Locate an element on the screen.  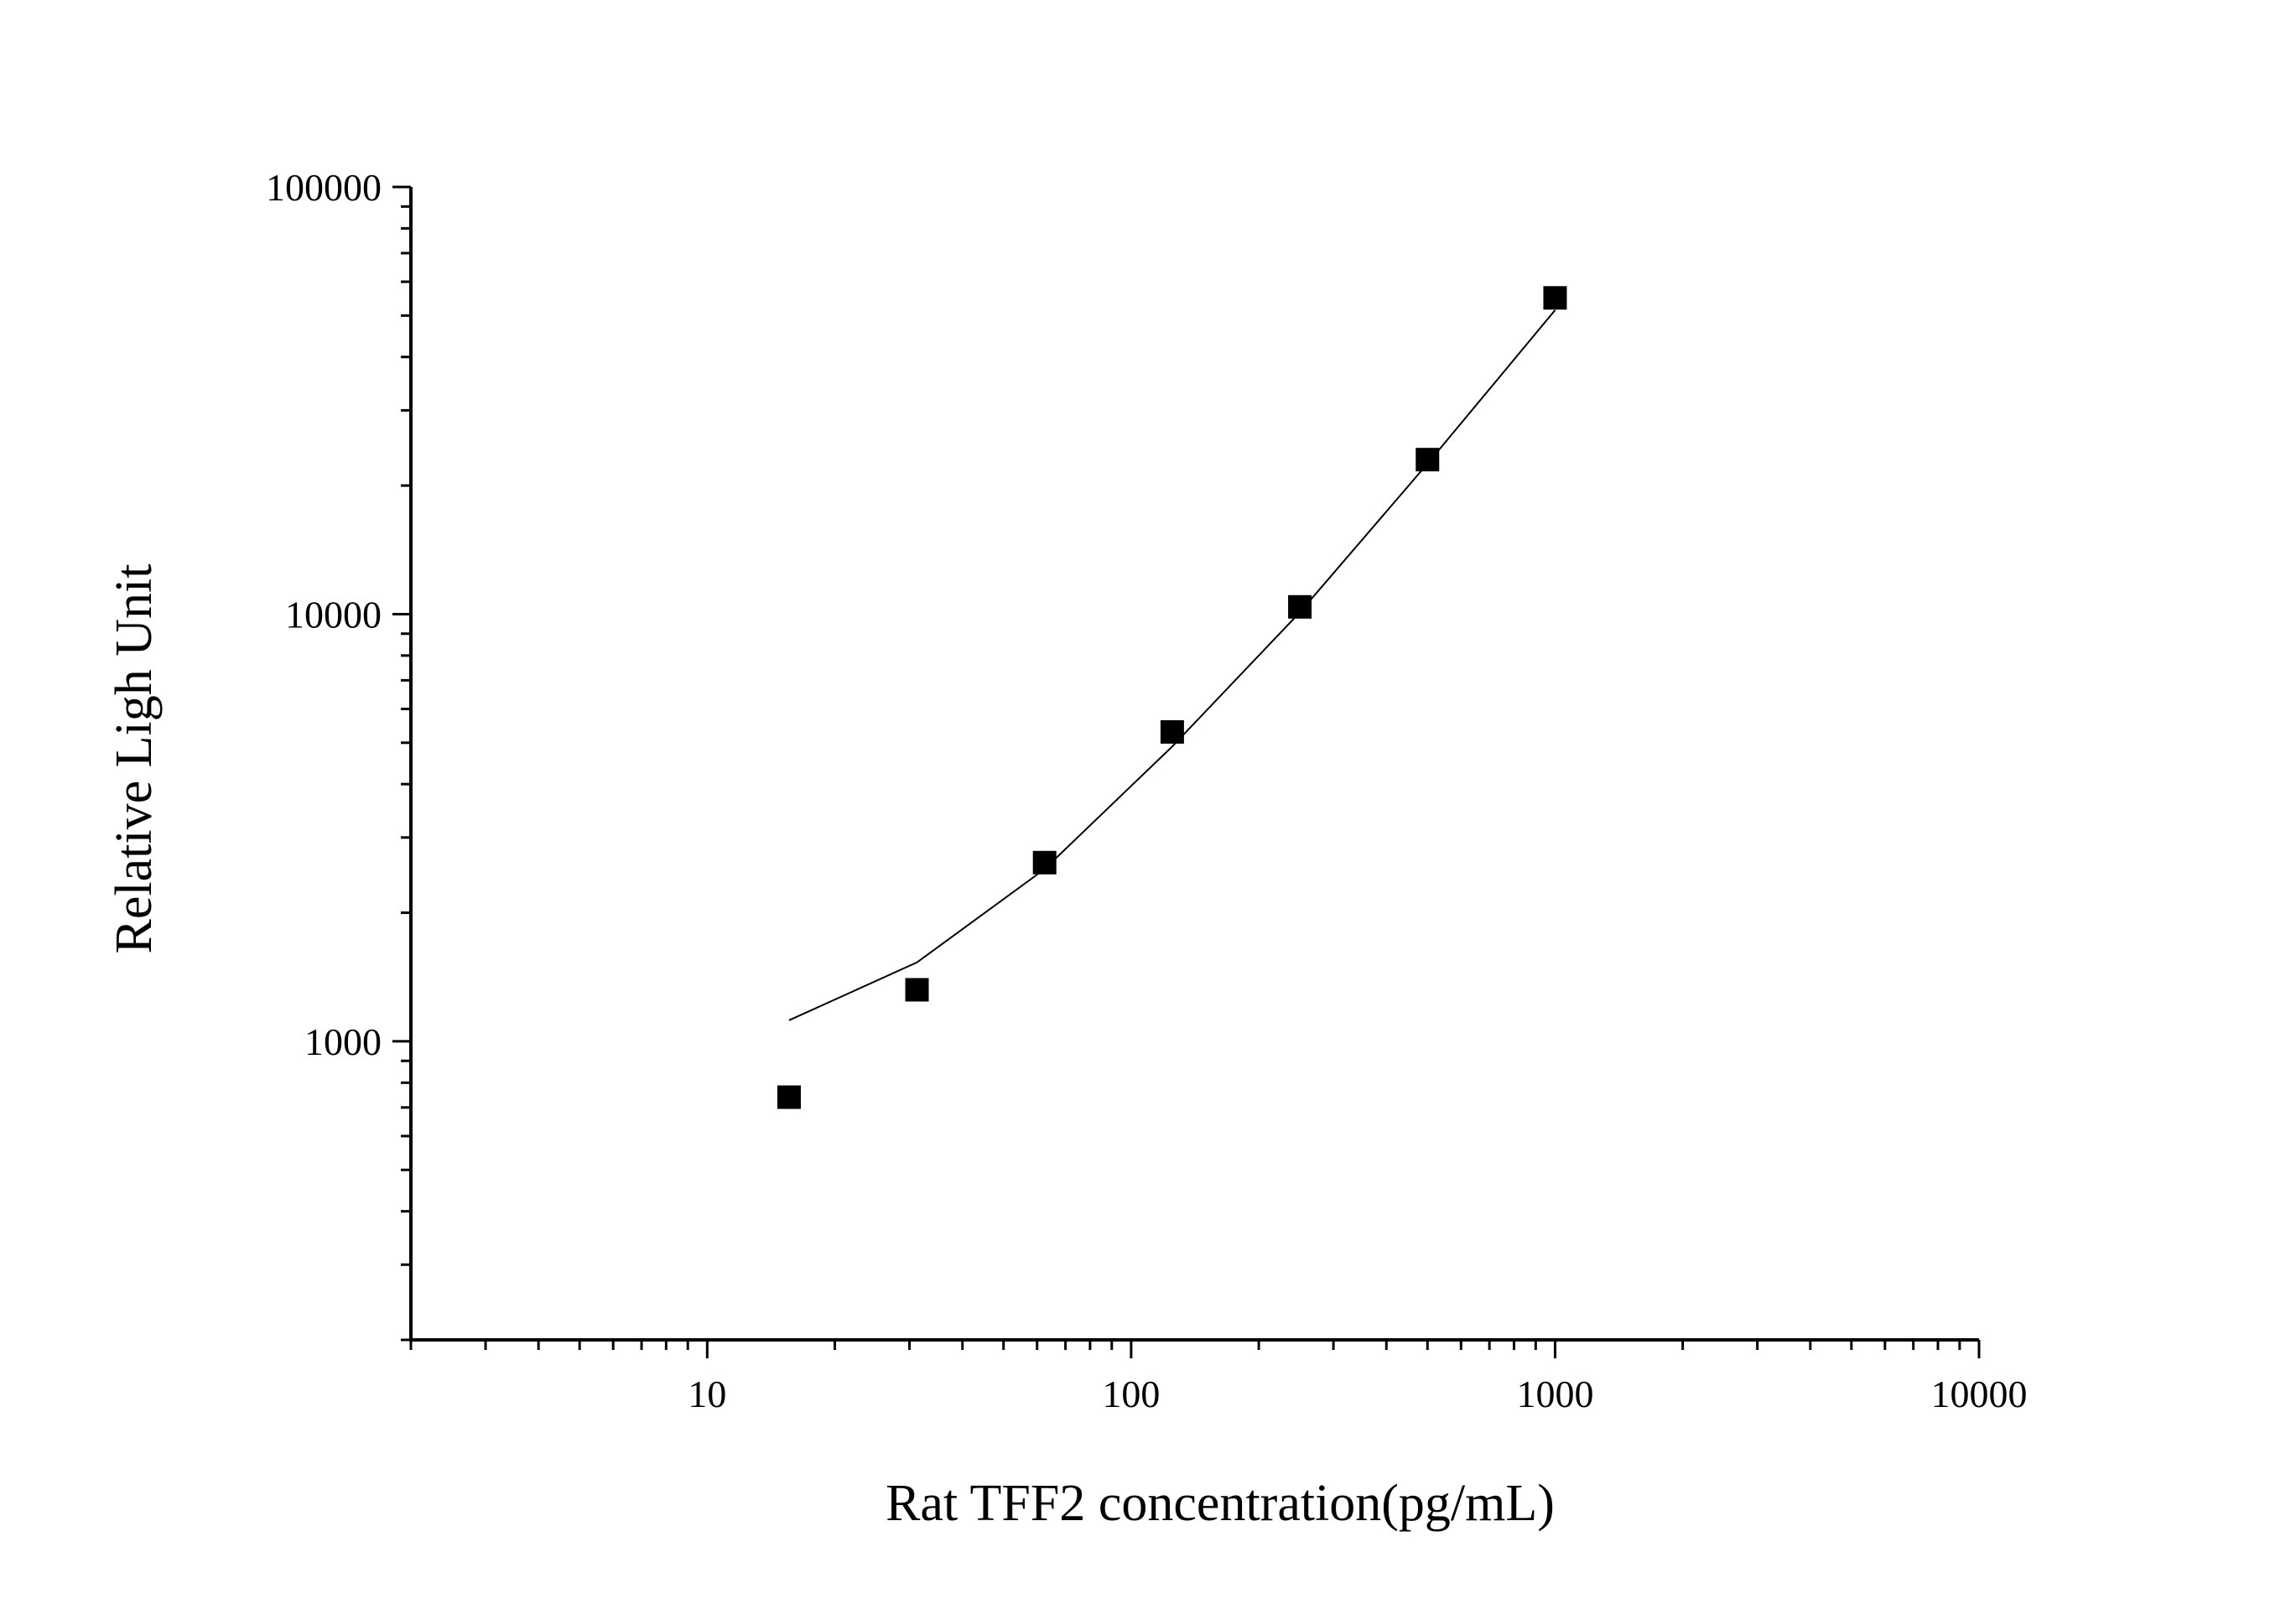
y-tick-label: 10000 is located at coordinates (333, 614).